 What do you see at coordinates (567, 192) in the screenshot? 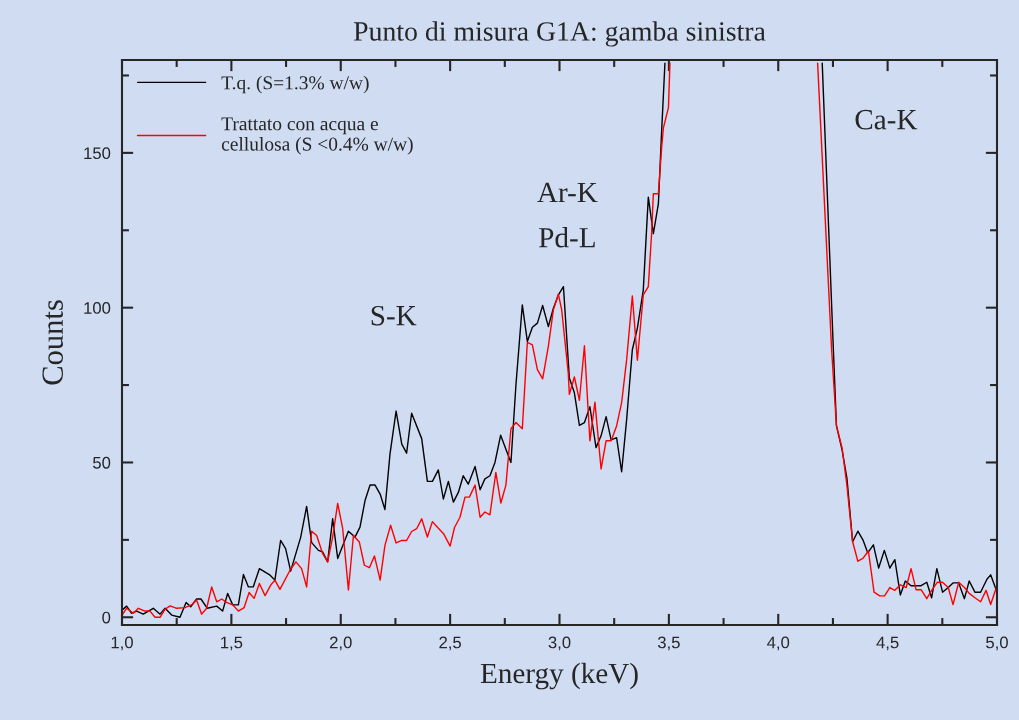
I see `annotation: Ar-K` at bounding box center [567, 192].